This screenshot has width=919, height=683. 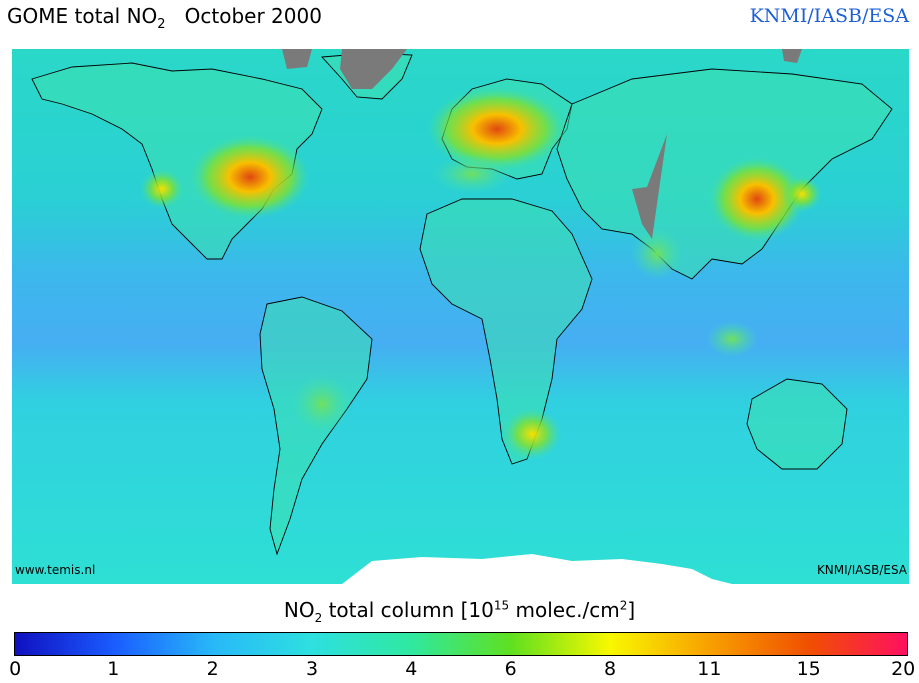 I want to click on colorbar-tick-label: 0, so click(x=15, y=669).